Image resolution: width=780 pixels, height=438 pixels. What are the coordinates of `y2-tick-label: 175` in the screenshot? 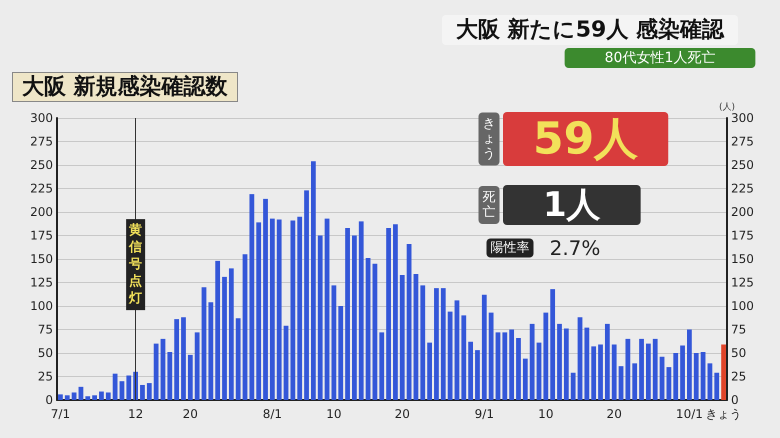 It's located at (742, 235).